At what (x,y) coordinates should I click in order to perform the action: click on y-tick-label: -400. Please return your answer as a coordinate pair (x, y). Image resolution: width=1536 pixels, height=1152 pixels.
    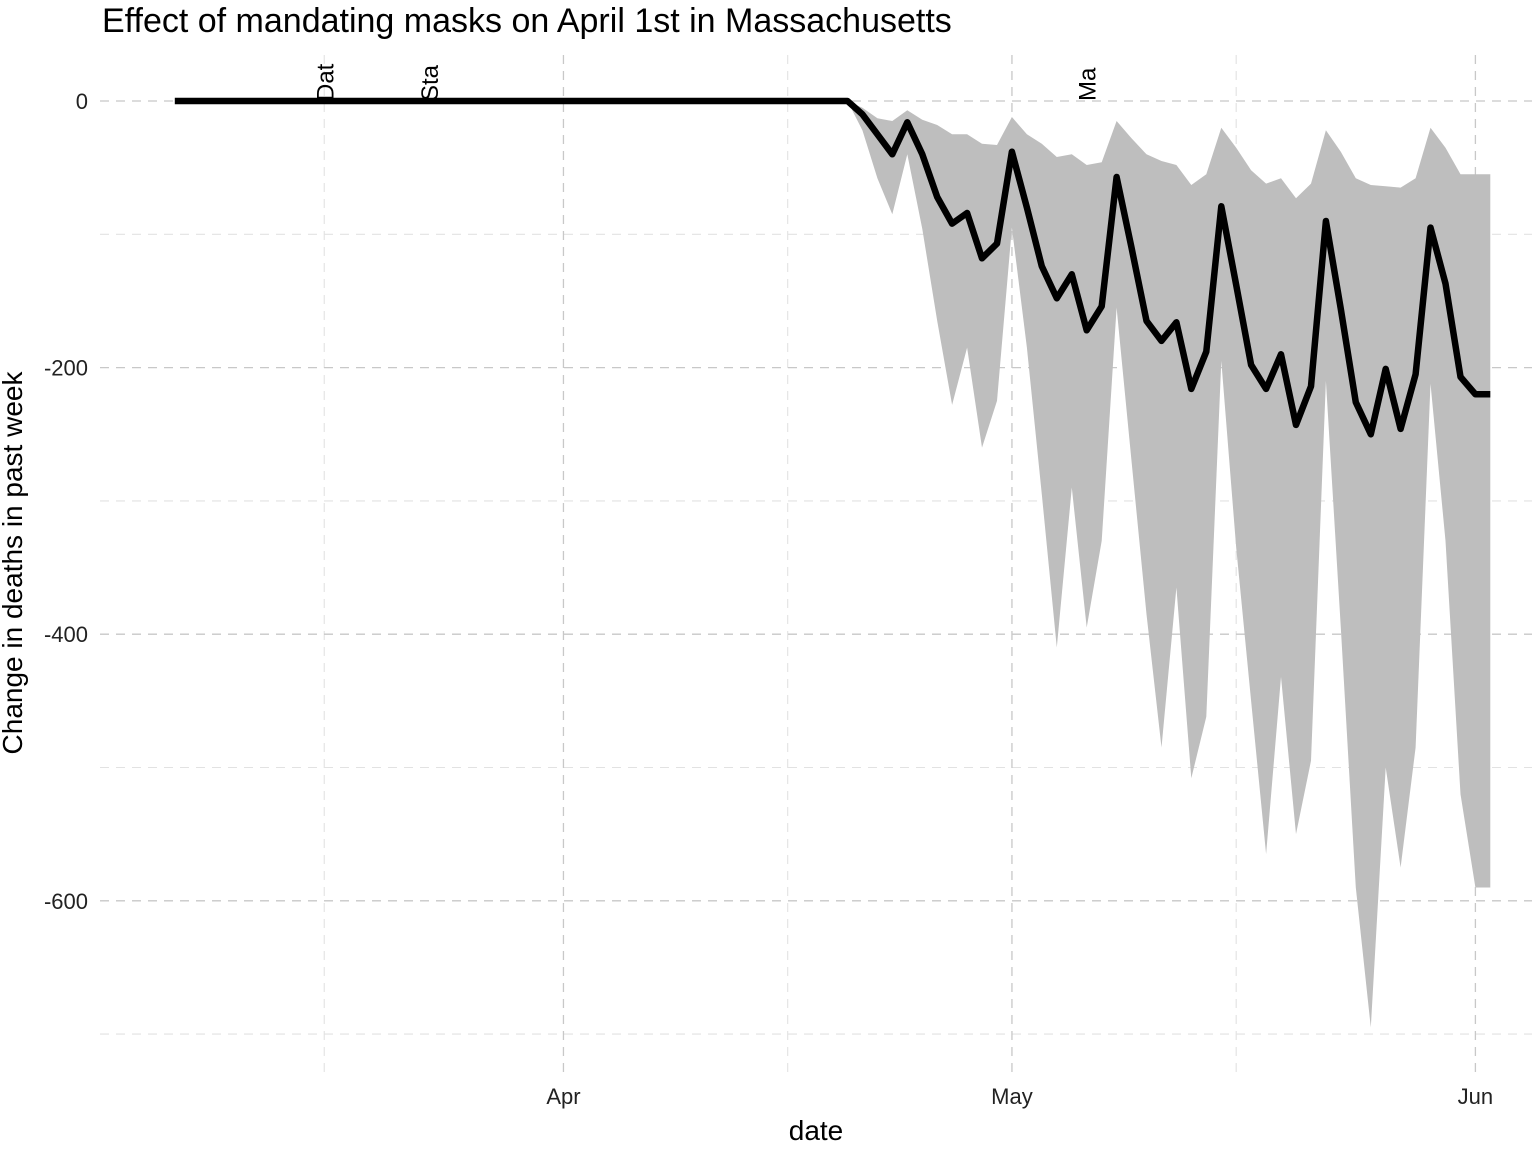
    Looking at the image, I should click on (66, 634).